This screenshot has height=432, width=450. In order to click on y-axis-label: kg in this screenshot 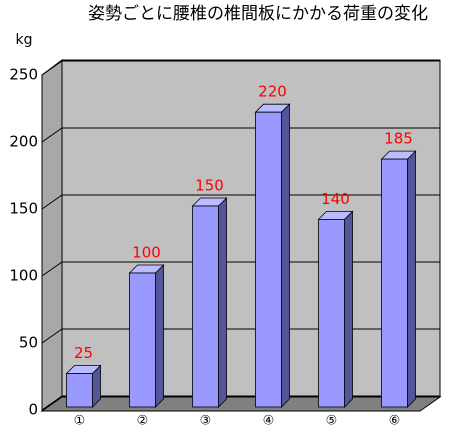, I will do `click(24, 40)`.